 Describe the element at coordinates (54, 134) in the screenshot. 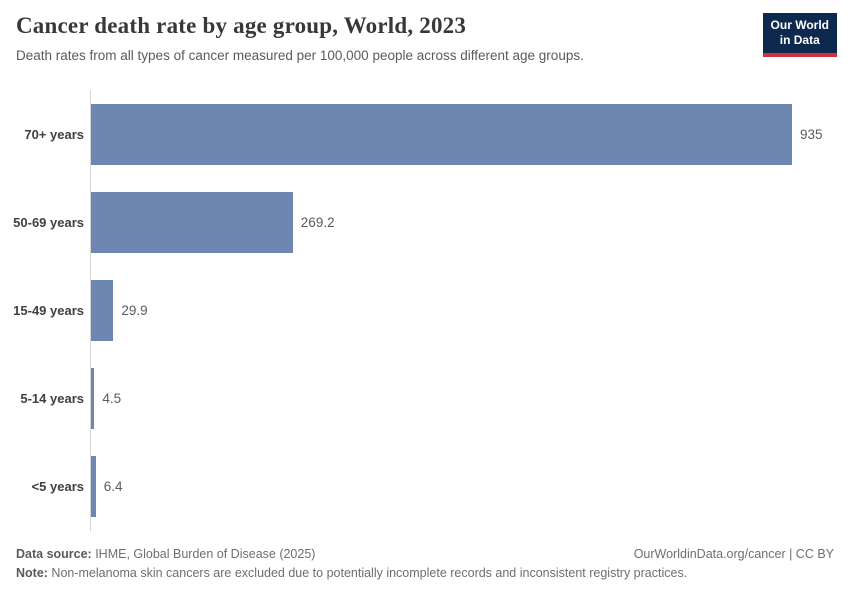

I see `category-label: 70+ years` at that location.